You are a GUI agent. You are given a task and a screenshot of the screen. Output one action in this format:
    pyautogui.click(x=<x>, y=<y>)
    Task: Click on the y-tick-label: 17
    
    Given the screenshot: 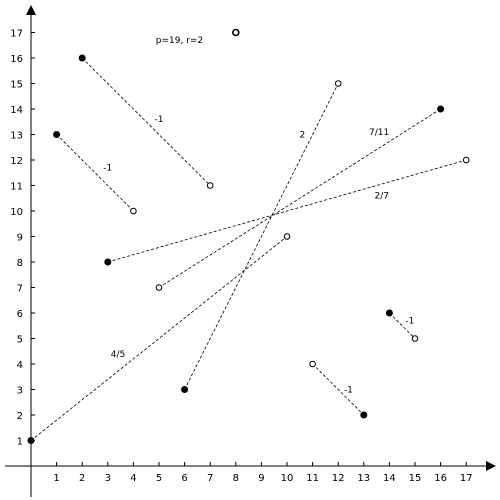 What is the action you would take?
    pyautogui.click(x=16, y=34)
    